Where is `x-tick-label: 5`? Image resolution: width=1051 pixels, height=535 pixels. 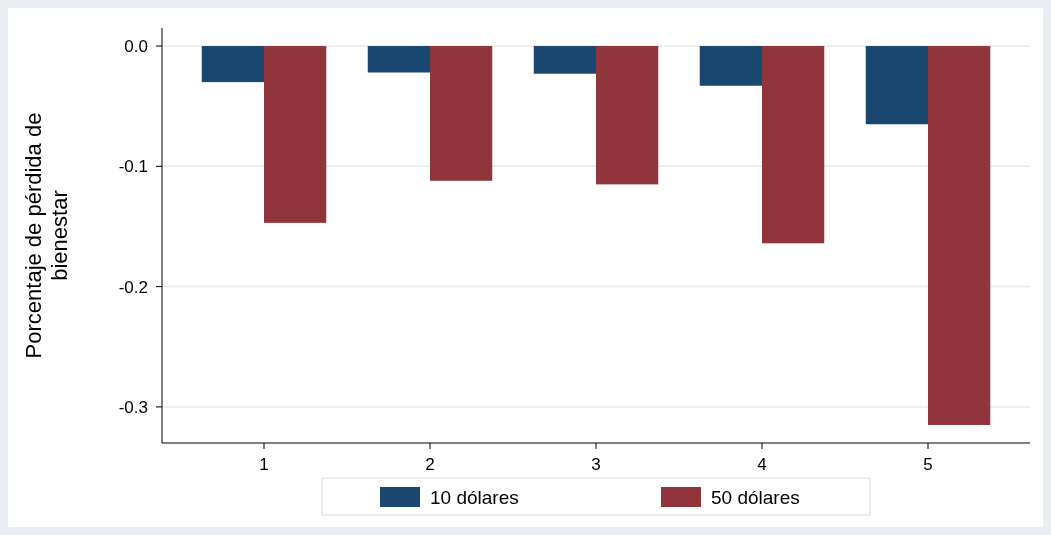
x-tick-label: 5 is located at coordinates (928, 464).